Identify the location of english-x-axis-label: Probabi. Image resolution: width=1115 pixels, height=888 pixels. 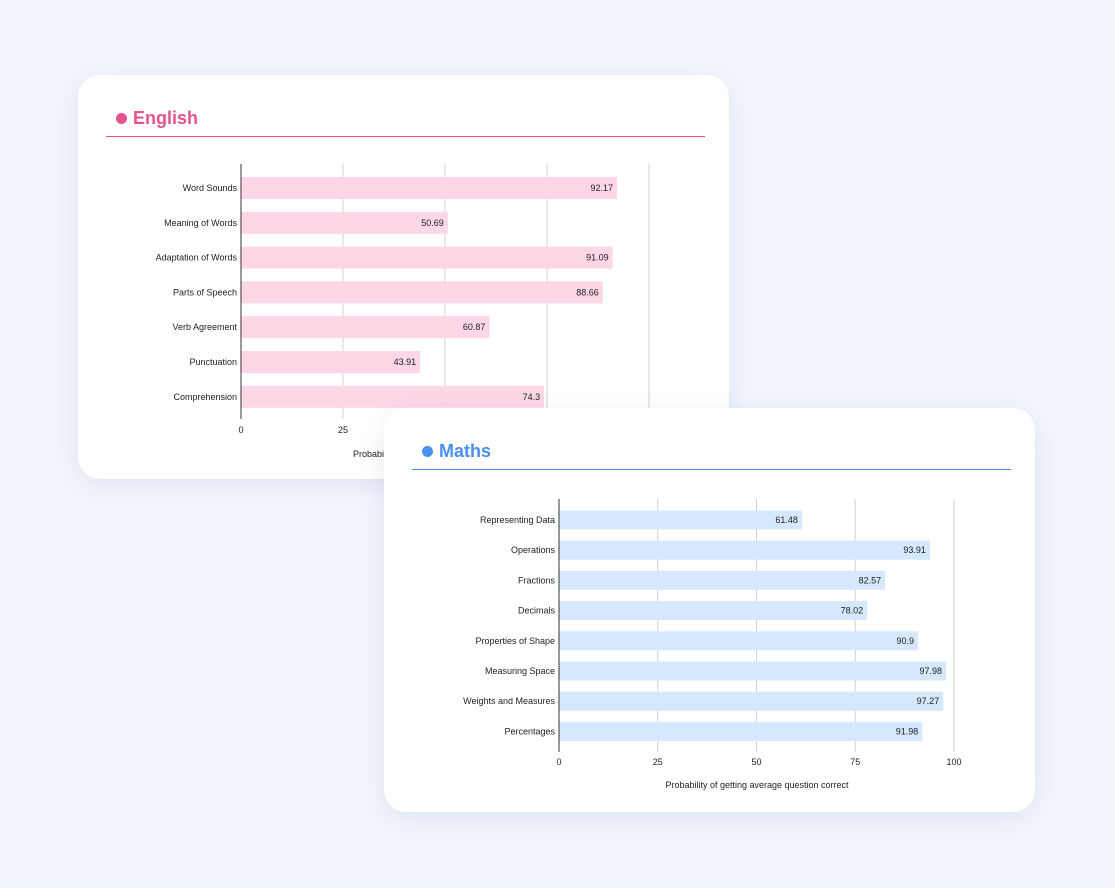
(368, 454).